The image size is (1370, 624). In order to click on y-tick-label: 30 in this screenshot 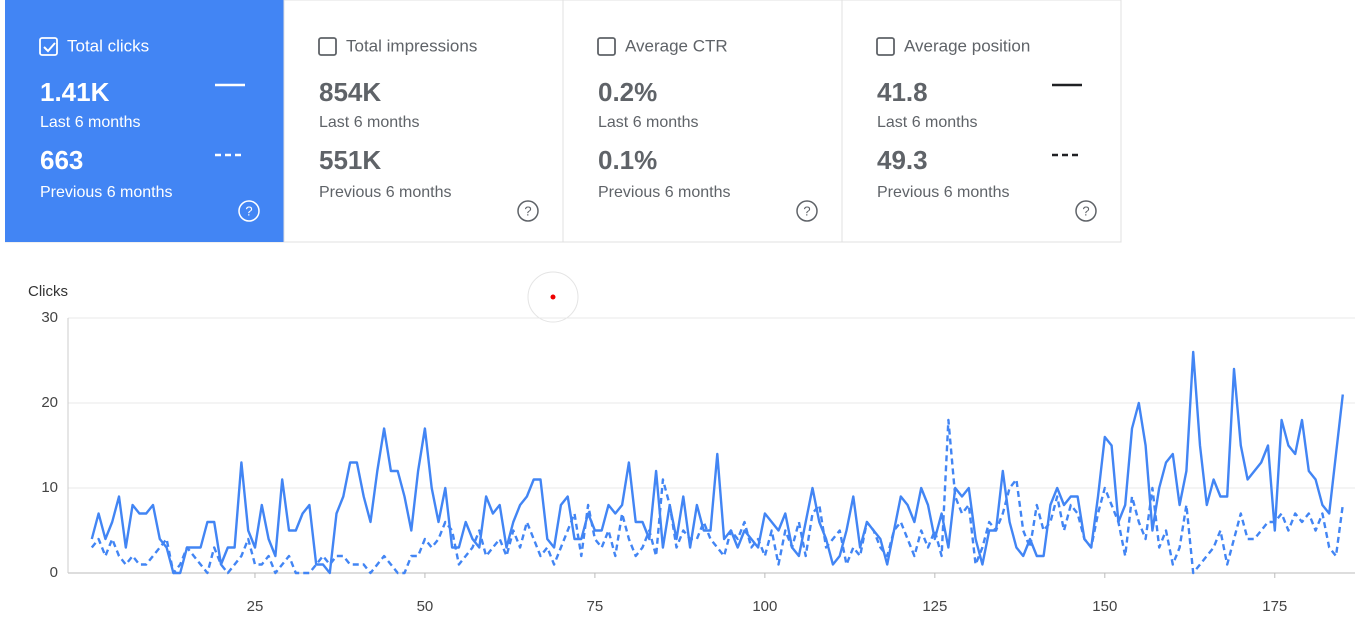, I will do `click(49, 317)`.